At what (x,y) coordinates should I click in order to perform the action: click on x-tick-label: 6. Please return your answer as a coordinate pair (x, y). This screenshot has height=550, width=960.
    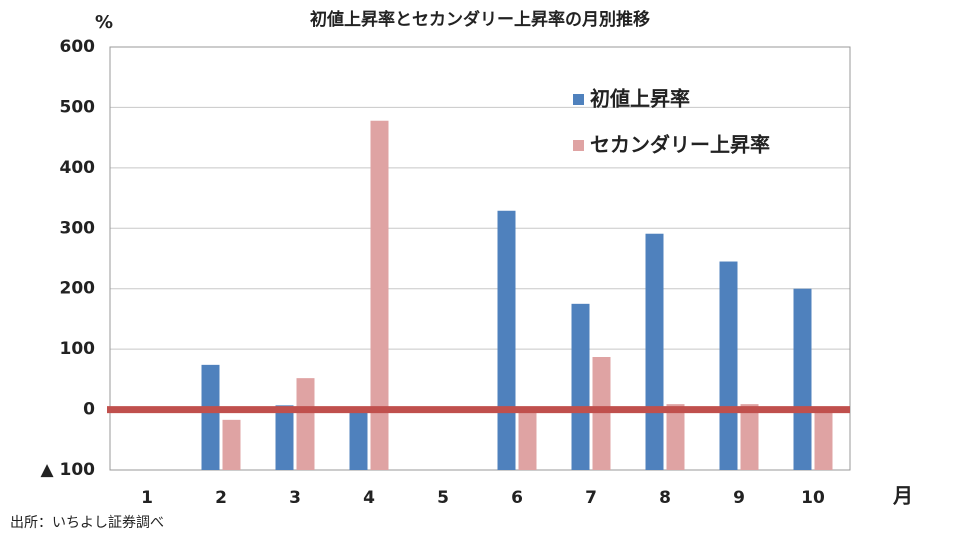
    Looking at the image, I should click on (517, 498).